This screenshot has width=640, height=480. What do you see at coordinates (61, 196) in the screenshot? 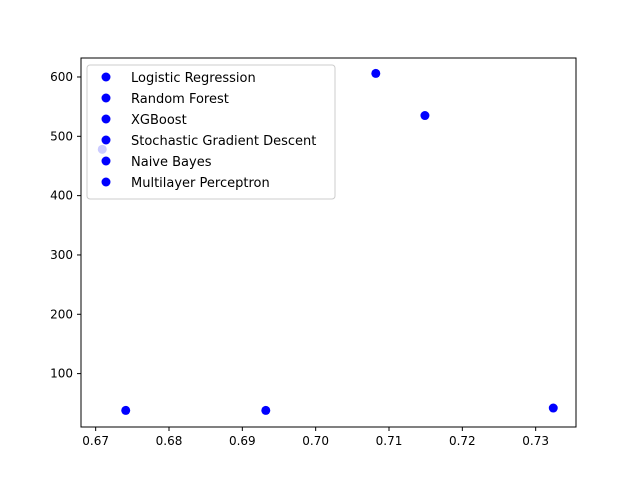
I see `y-tick-label: 400` at bounding box center [61, 196].